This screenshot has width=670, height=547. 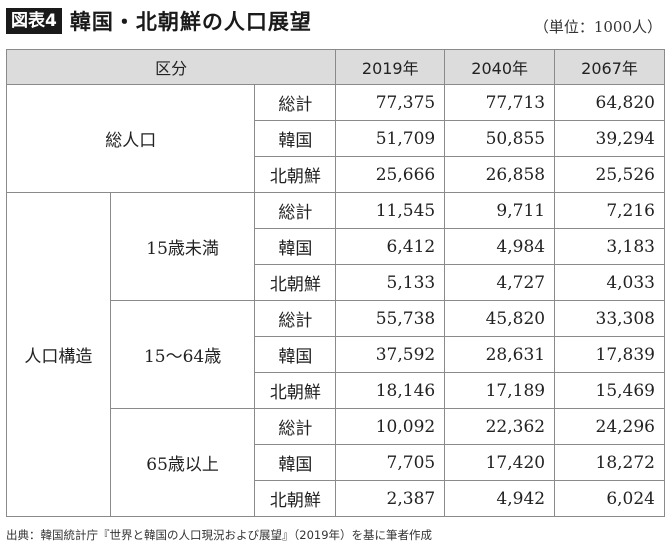 I want to click on cell-value: 4,033, so click(x=609, y=282).